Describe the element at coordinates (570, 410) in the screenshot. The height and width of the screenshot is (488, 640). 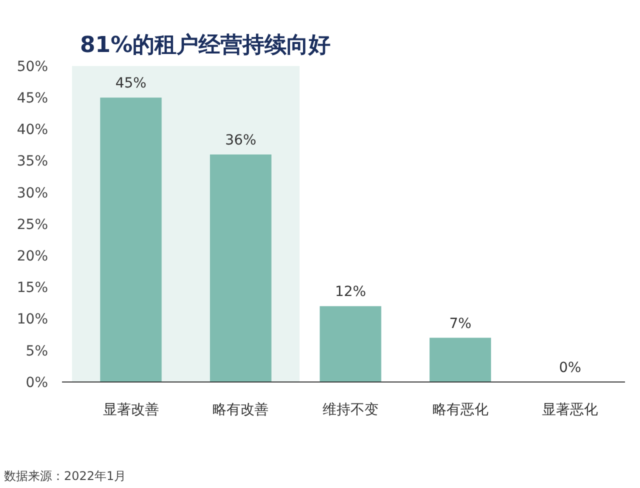
I see `x-tick-label: 显著恶化` at that location.